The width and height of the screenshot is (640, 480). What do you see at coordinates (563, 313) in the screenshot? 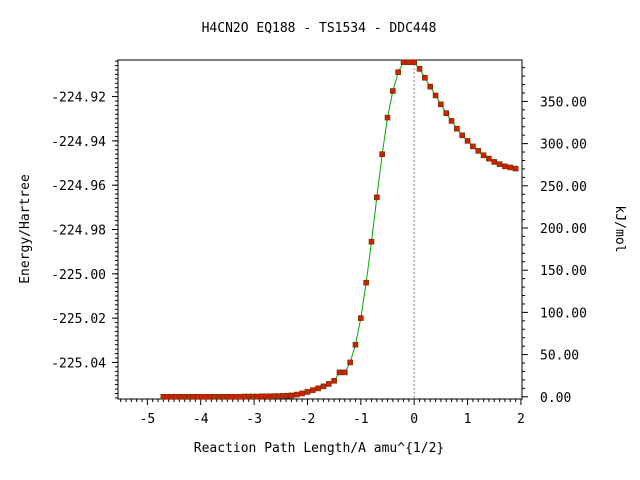
I see `y2-tick-label: 100.00` at bounding box center [563, 313].